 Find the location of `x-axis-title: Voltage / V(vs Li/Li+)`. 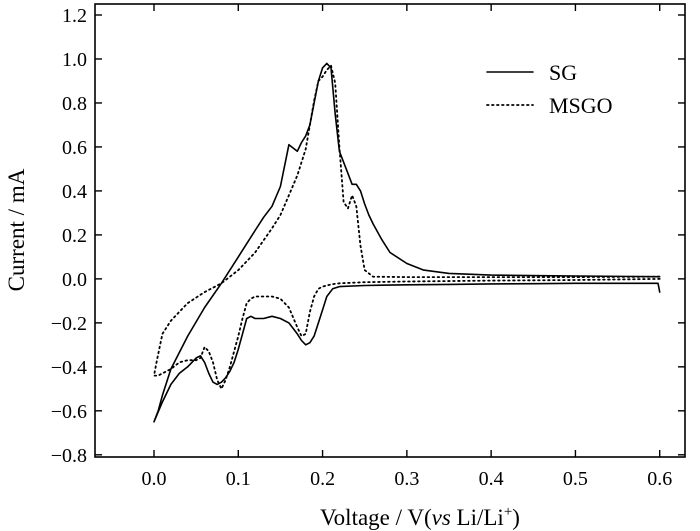

x-axis-title: Voltage / V(vs Li/Li+) is located at coordinates (420, 517).